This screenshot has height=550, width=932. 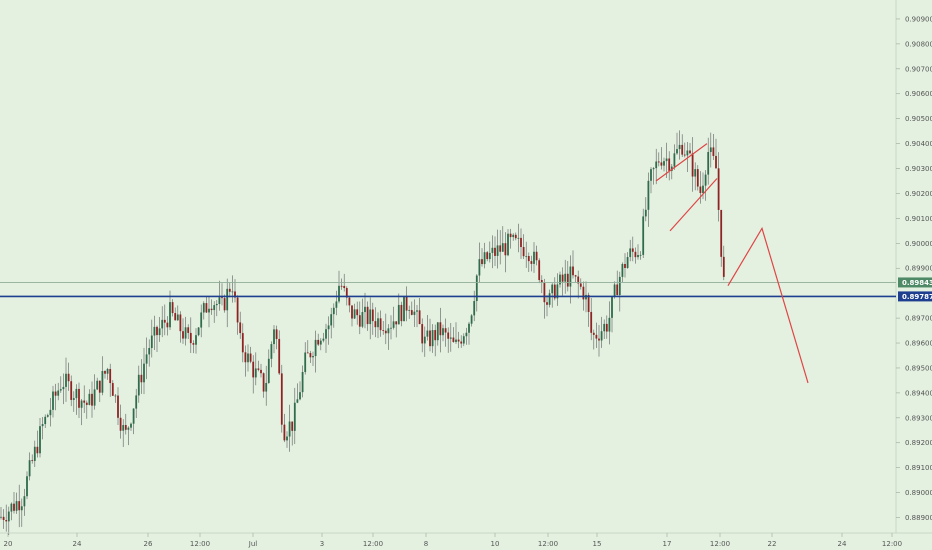 What do you see at coordinates (918, 393) in the screenshot?
I see `price-tick-label: 0.89400` at bounding box center [918, 393].